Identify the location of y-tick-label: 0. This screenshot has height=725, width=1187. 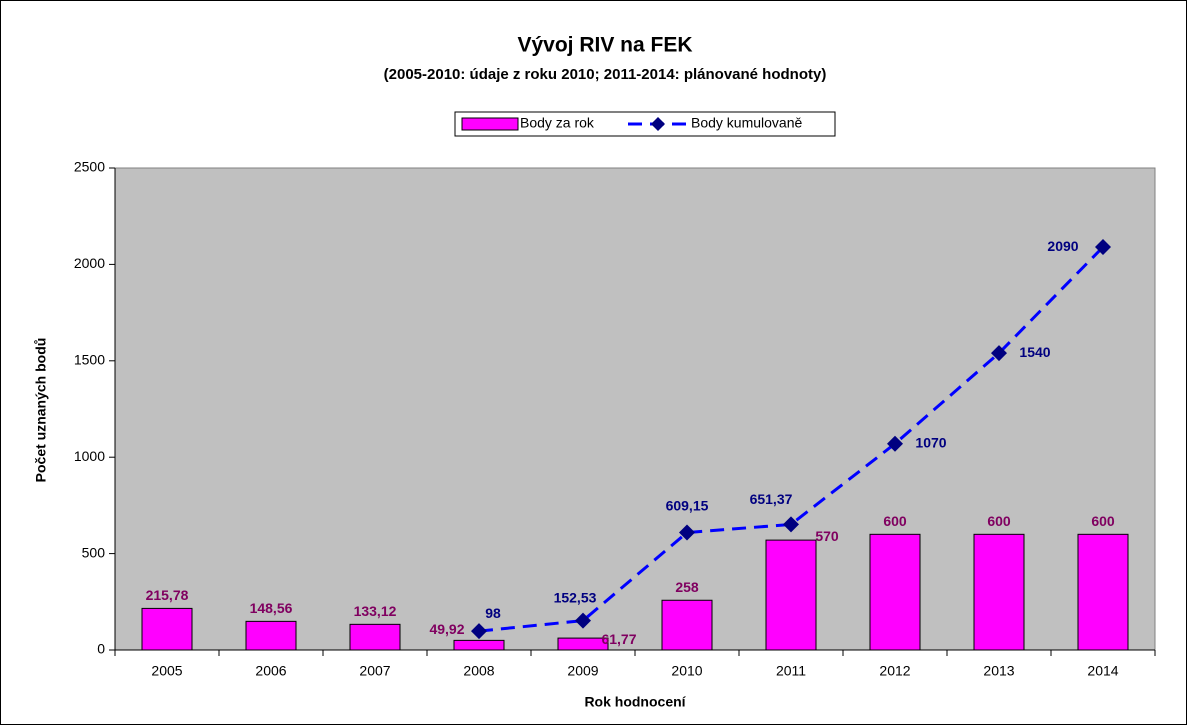
(101, 649).